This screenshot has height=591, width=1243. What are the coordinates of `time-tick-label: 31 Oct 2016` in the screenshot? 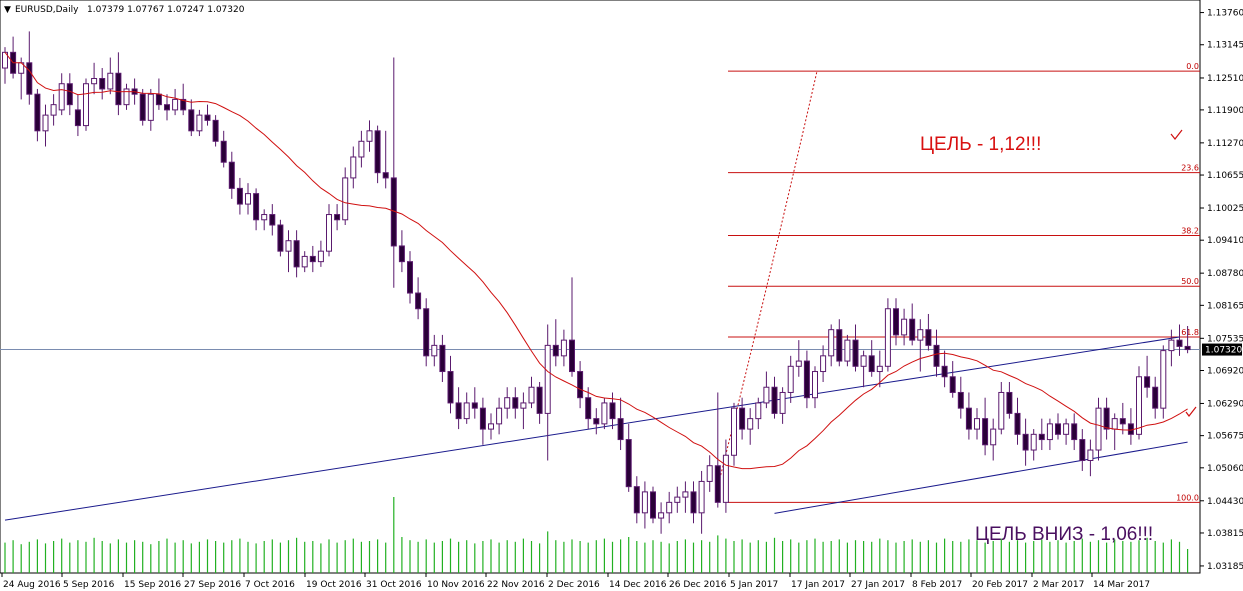 It's located at (394, 585).